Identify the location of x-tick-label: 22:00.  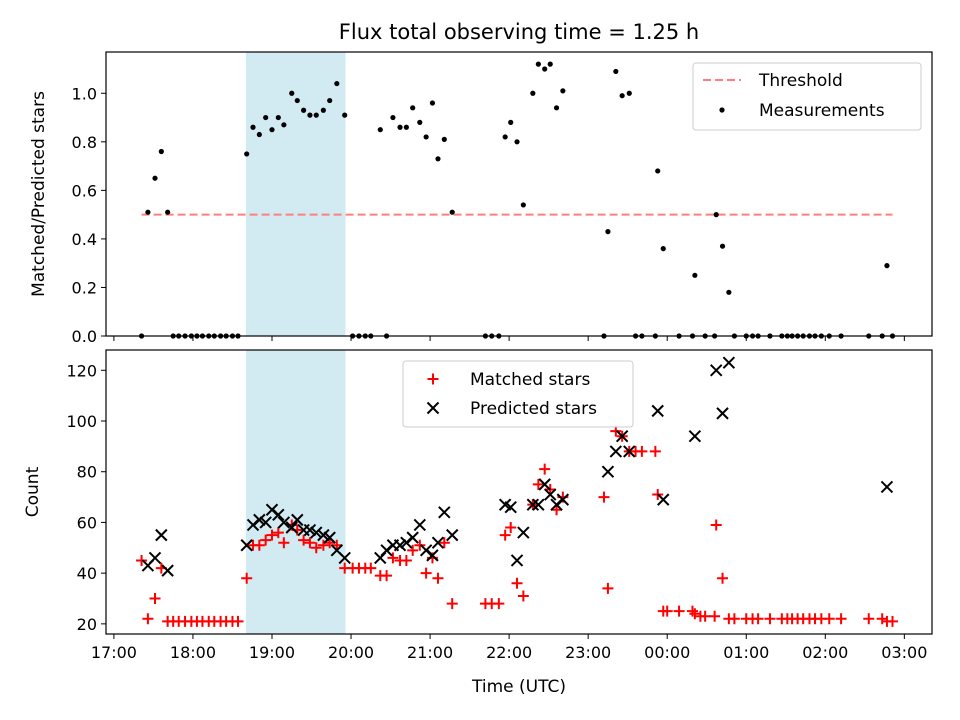
(509, 652).